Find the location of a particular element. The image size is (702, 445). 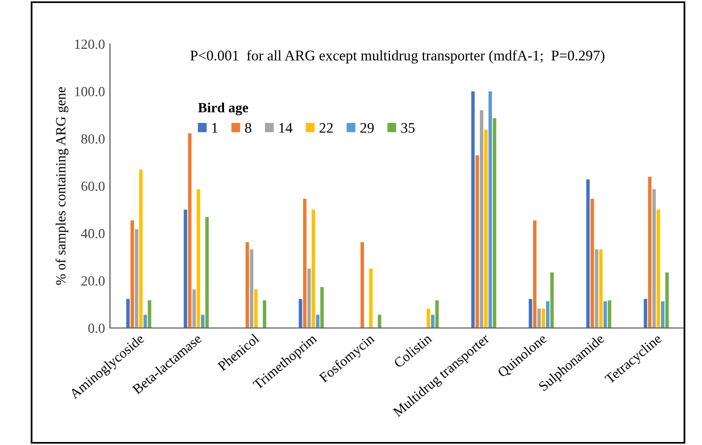

legend-label: 8 is located at coordinates (248, 127).